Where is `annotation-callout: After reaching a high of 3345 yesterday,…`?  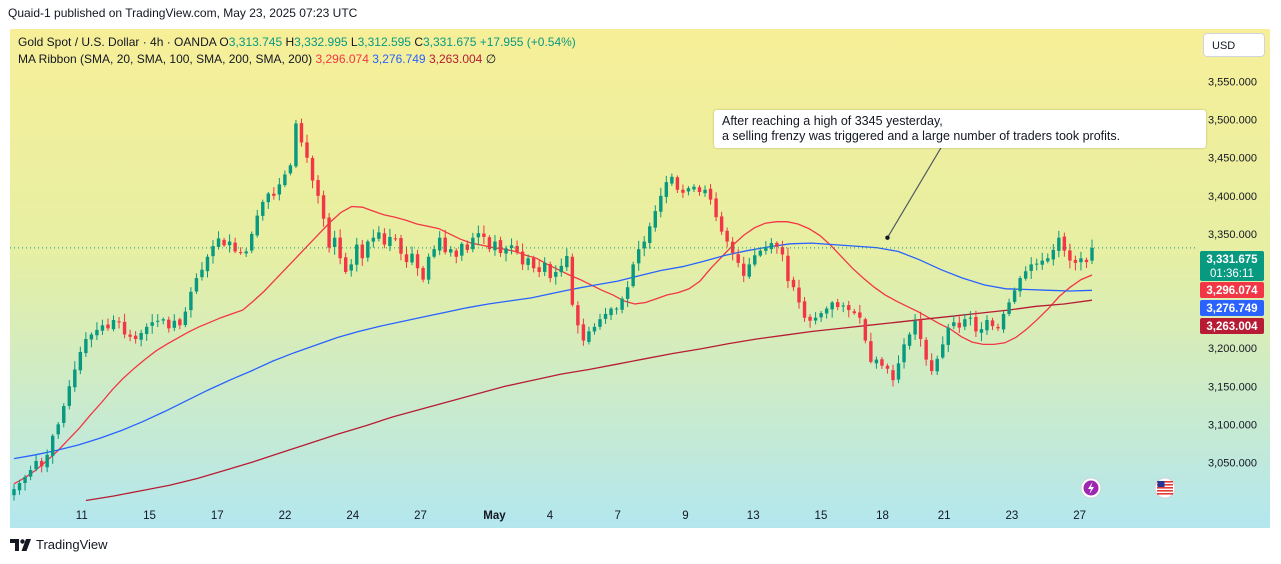 annotation-callout: After reaching a high of 3345 yesterday,… is located at coordinates (960, 129).